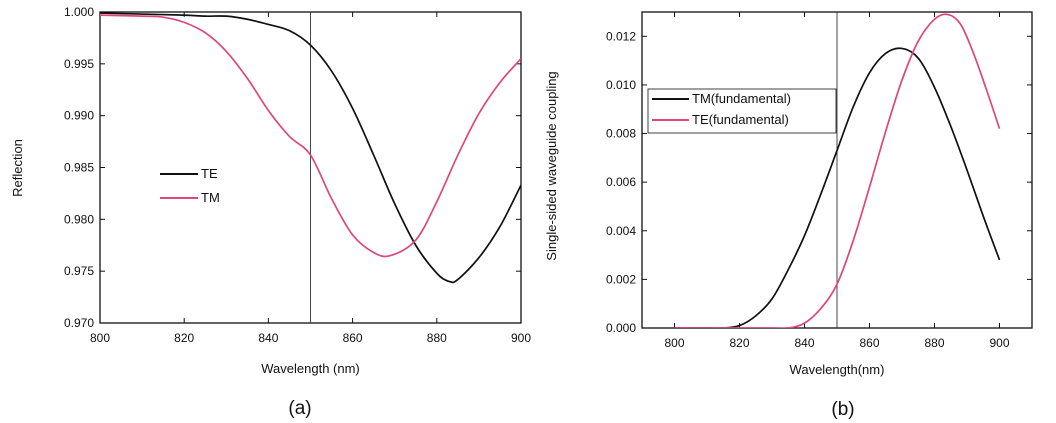  Describe the element at coordinates (621, 279) in the screenshot. I see `y-tick-label: 0.002` at that location.